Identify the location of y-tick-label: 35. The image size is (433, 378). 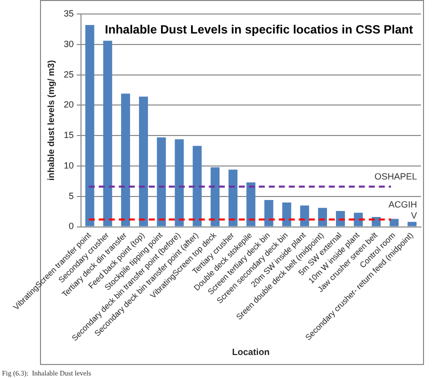
(69, 13).